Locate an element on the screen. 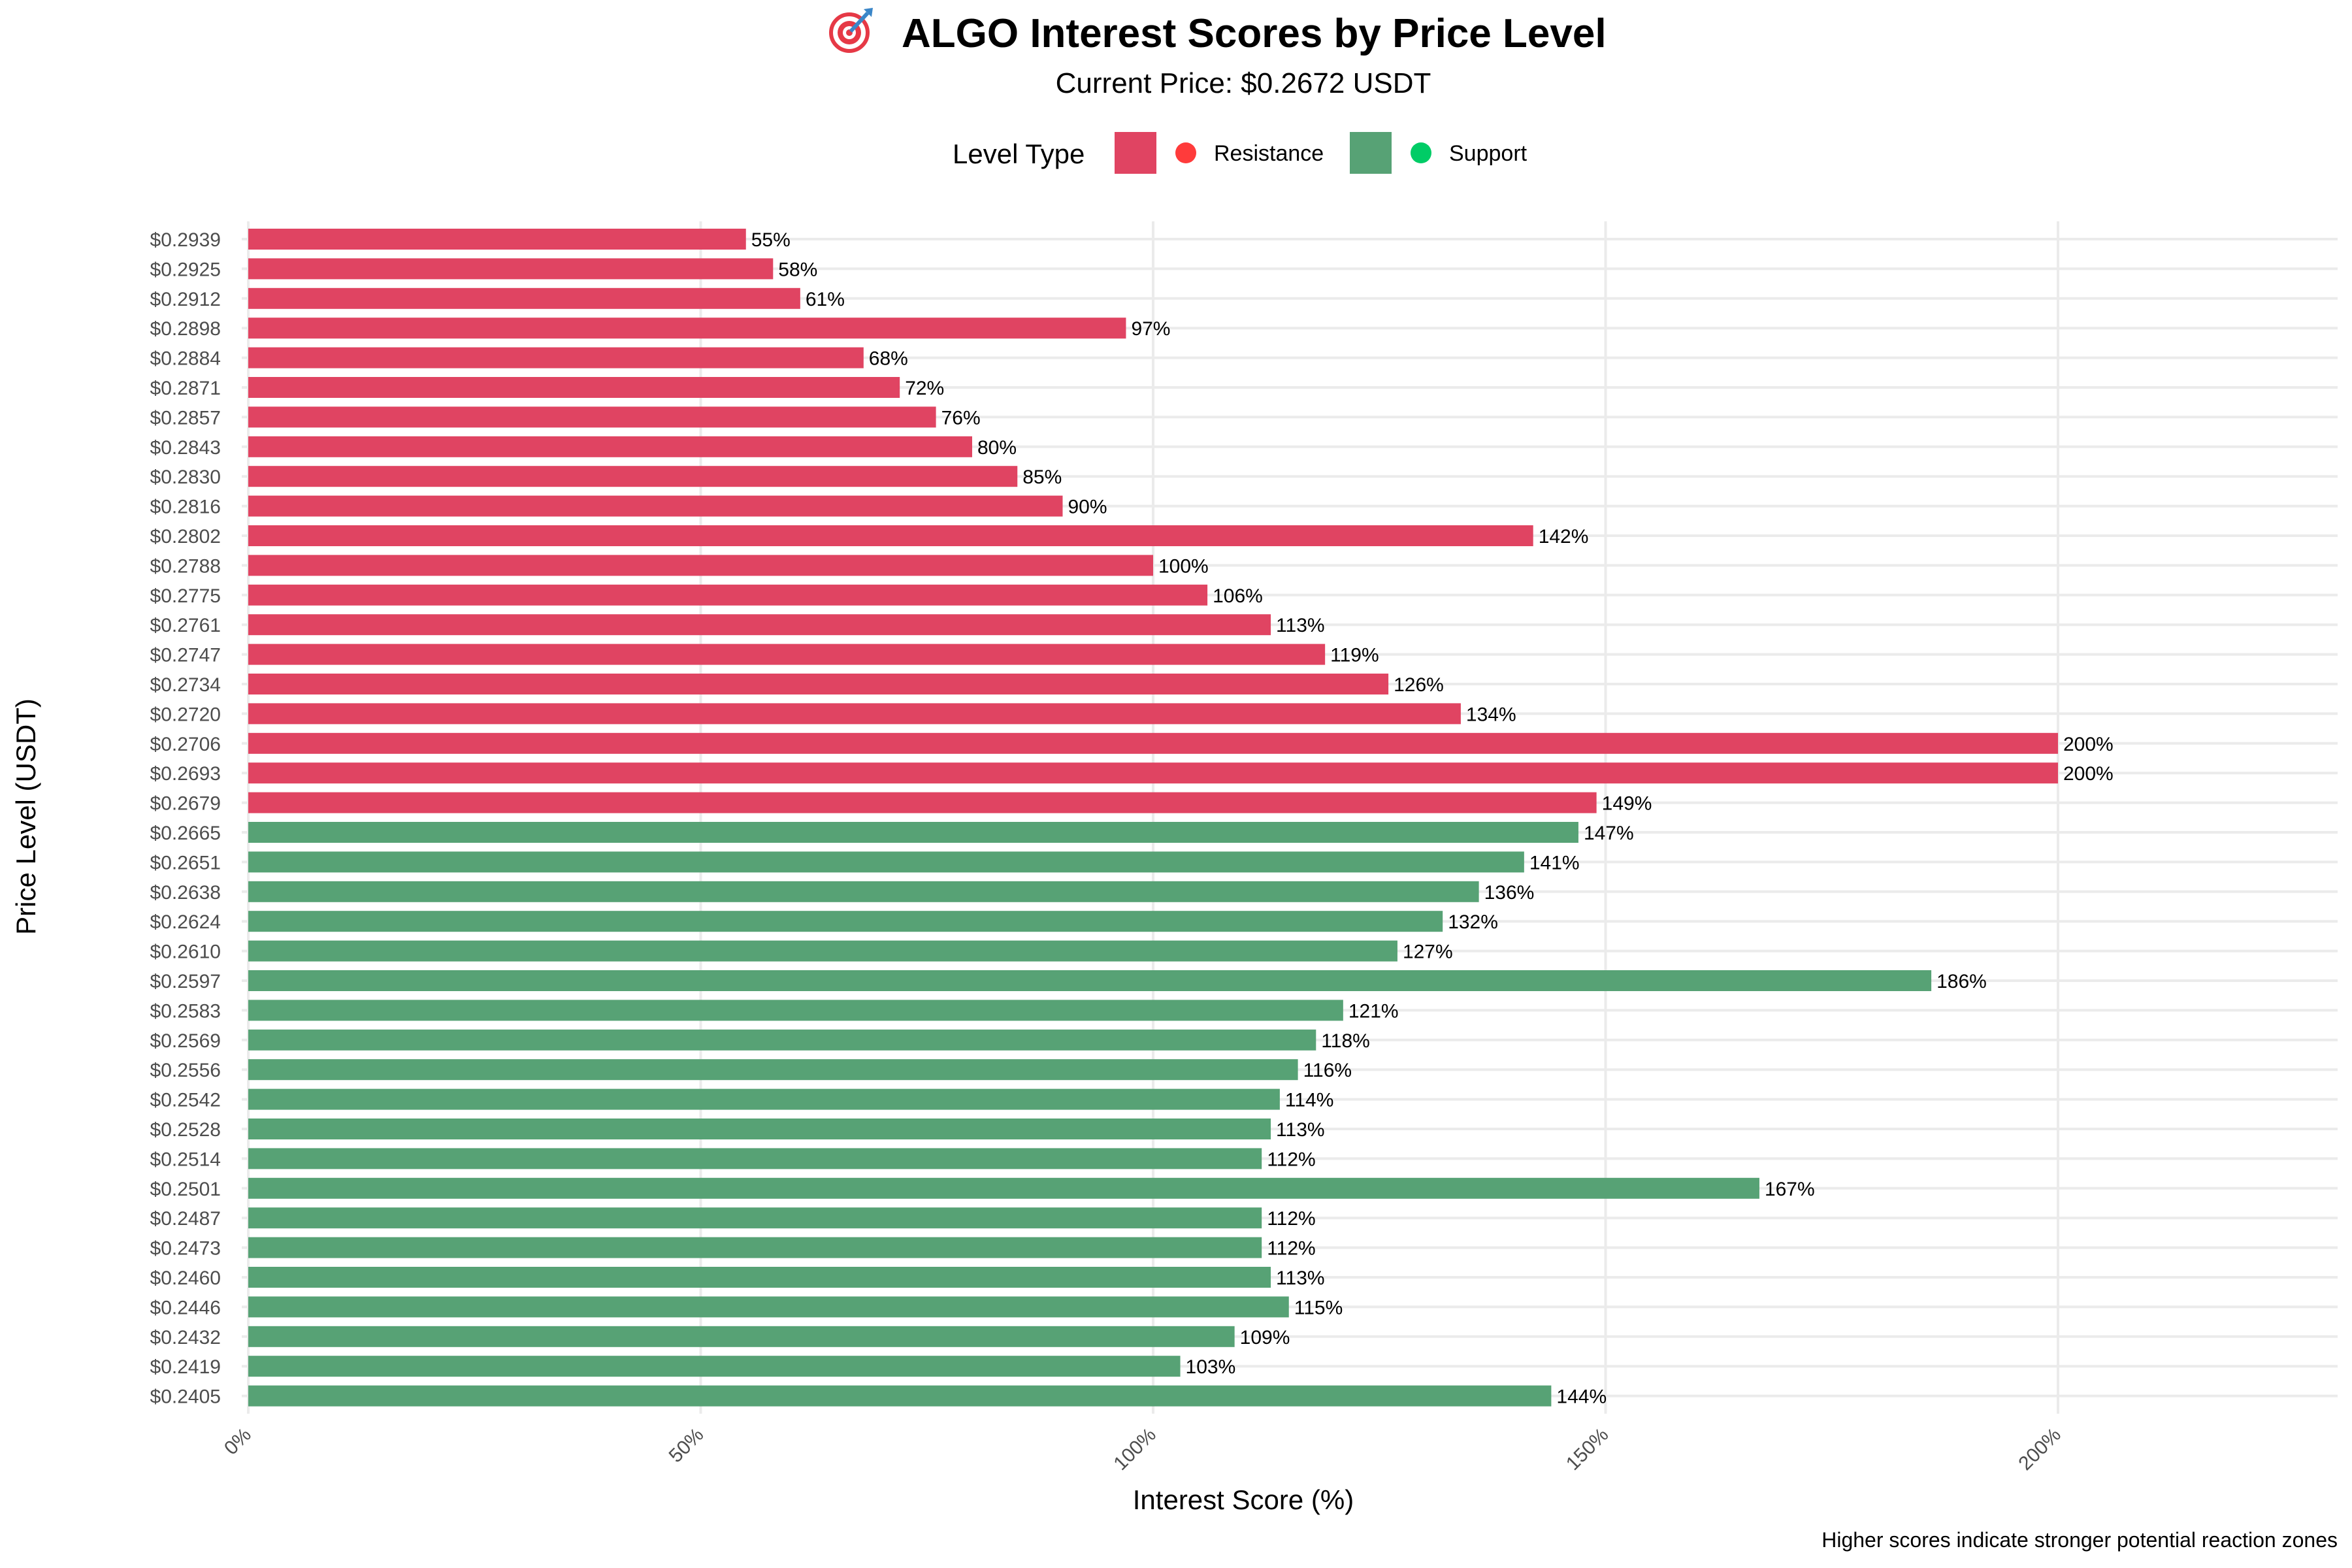 The image size is (2352, 1568). bar-value-label: 109% is located at coordinates (1265, 1337).